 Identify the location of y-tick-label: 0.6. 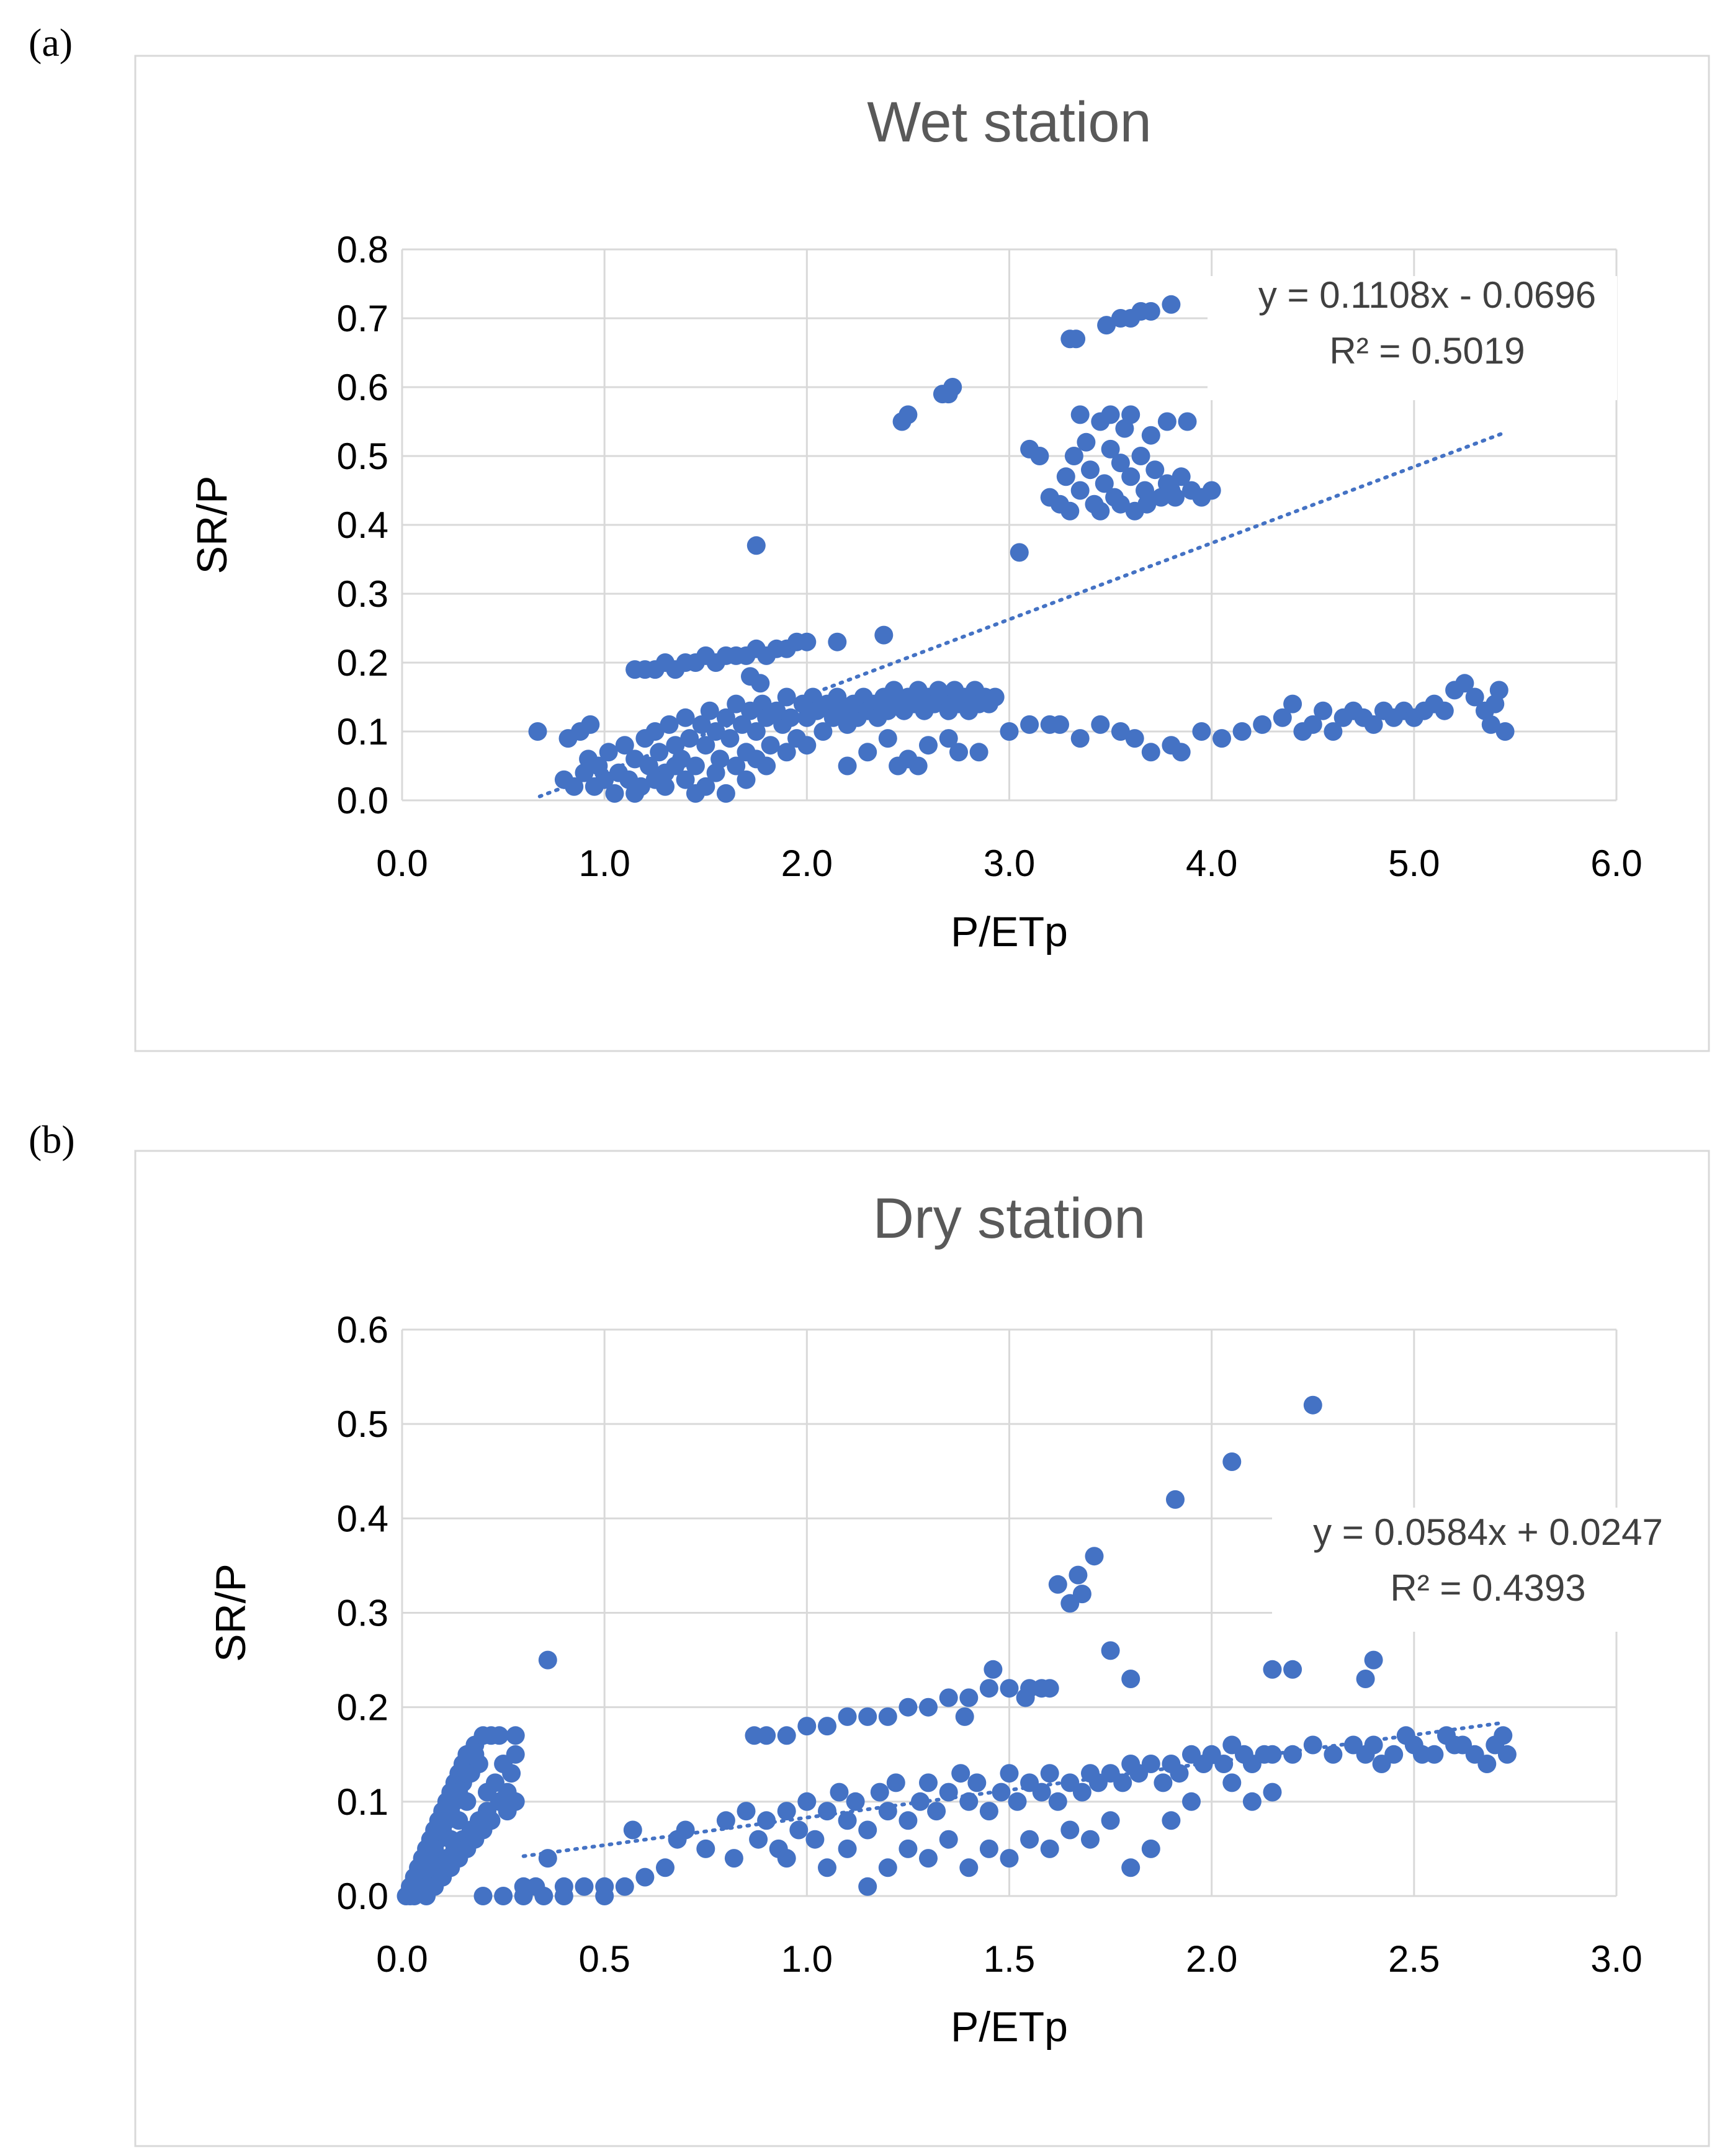
(362, 1330).